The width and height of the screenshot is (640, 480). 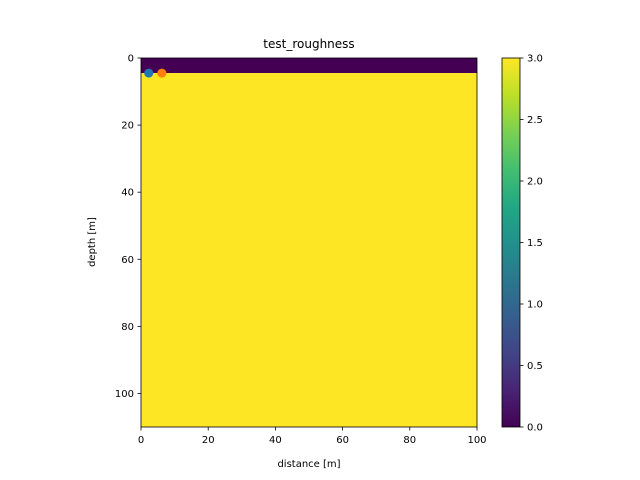 I want to click on y-tick-label: 60, so click(x=127, y=260).